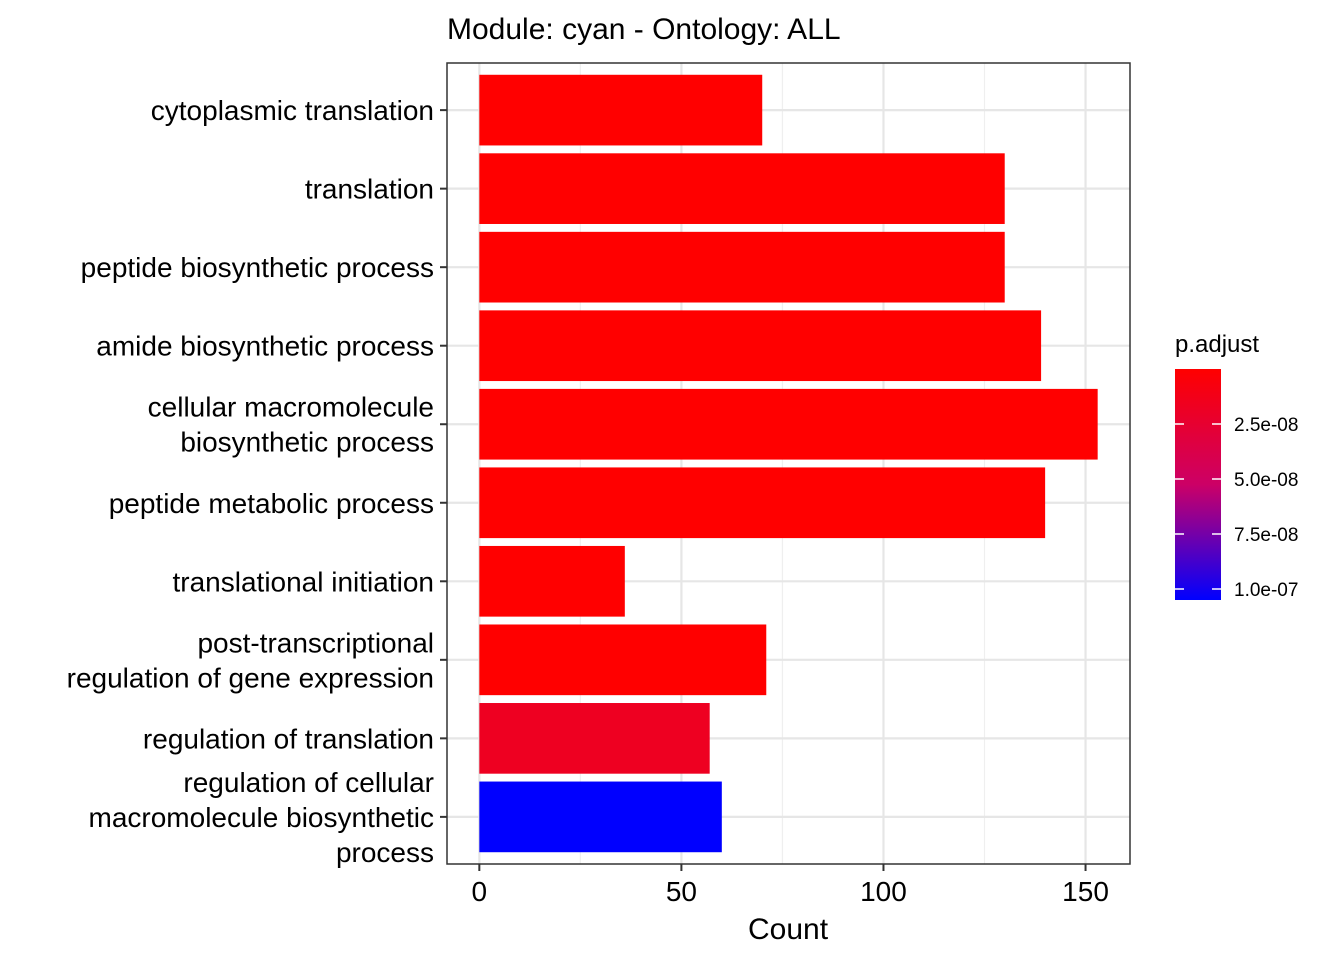 This screenshot has height=960, width=1344. I want to click on x-tick-label: 150, so click(1085, 891).